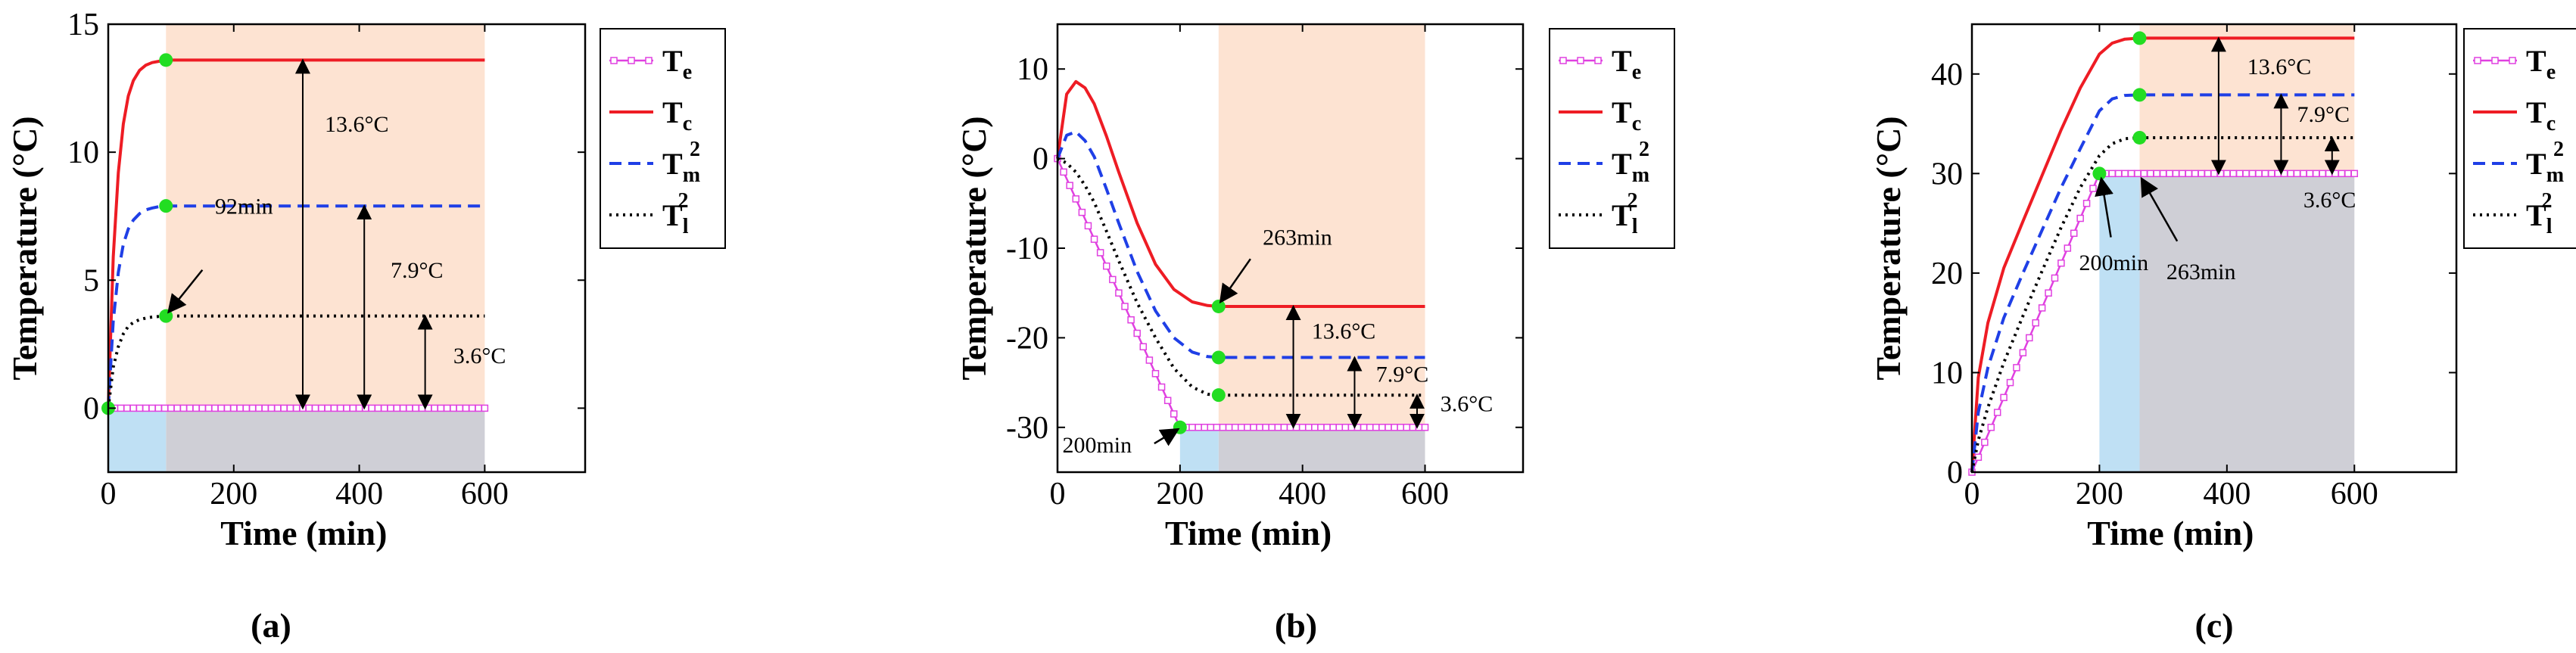 The image size is (2576, 653). Describe the element at coordinates (1947, 373) in the screenshot. I see `y-tick-label: 10` at that location.